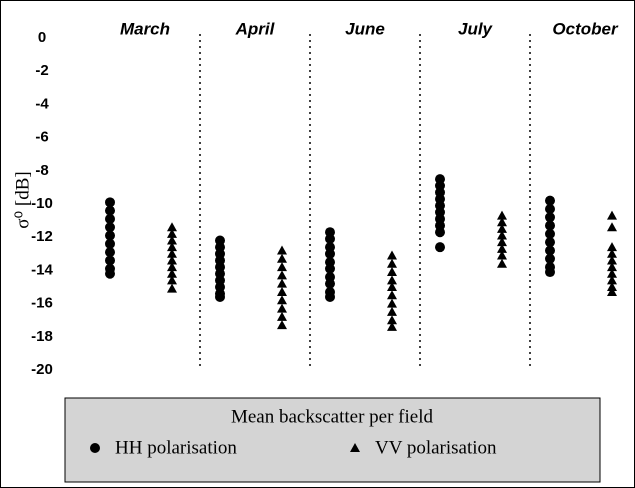 This screenshot has height=488, width=635. What do you see at coordinates (42, 303) in the screenshot?
I see `y-tick-label: -16` at bounding box center [42, 303].